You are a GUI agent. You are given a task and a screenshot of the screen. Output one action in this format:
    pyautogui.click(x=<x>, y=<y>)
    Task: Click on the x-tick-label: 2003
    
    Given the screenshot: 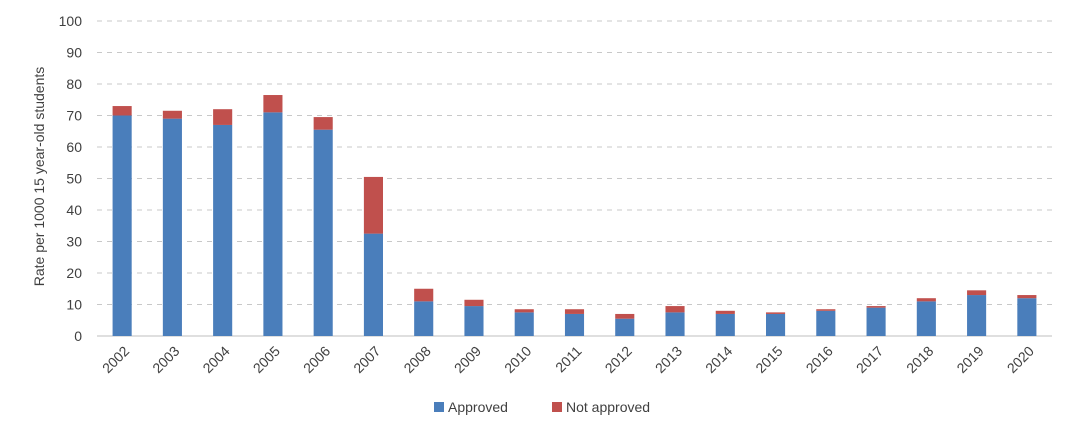 What is the action you would take?
    pyautogui.click(x=165, y=359)
    